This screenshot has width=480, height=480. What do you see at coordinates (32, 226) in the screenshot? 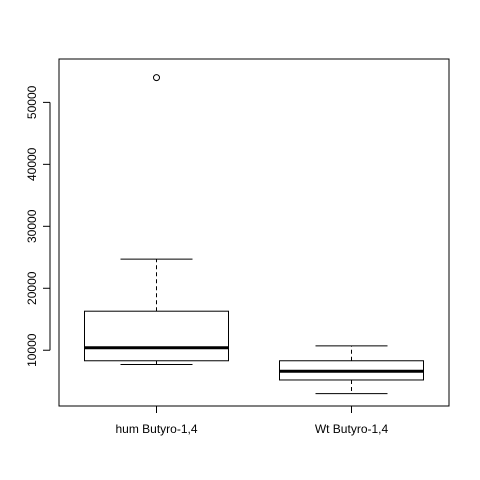
I see `y-tick-label: 30000` at bounding box center [32, 226].